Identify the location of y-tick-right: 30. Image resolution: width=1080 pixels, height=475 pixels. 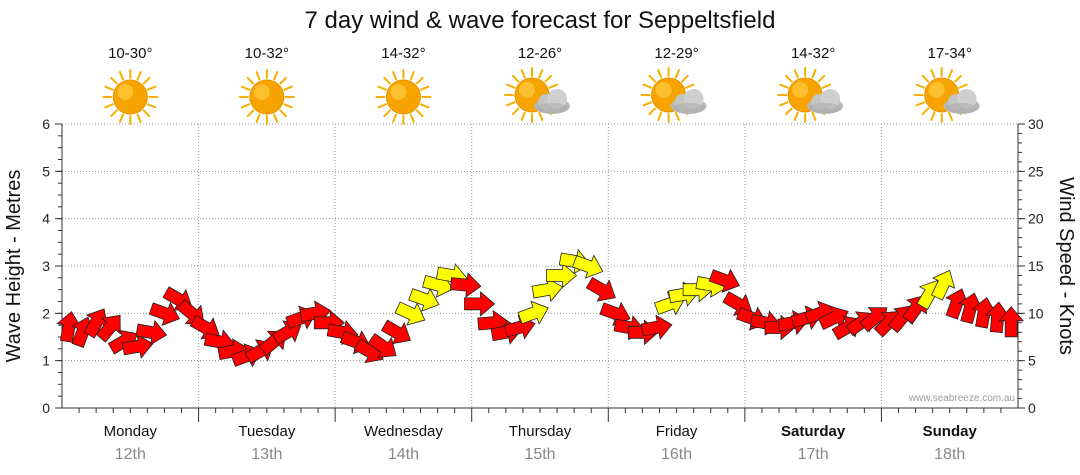
(1036, 124).